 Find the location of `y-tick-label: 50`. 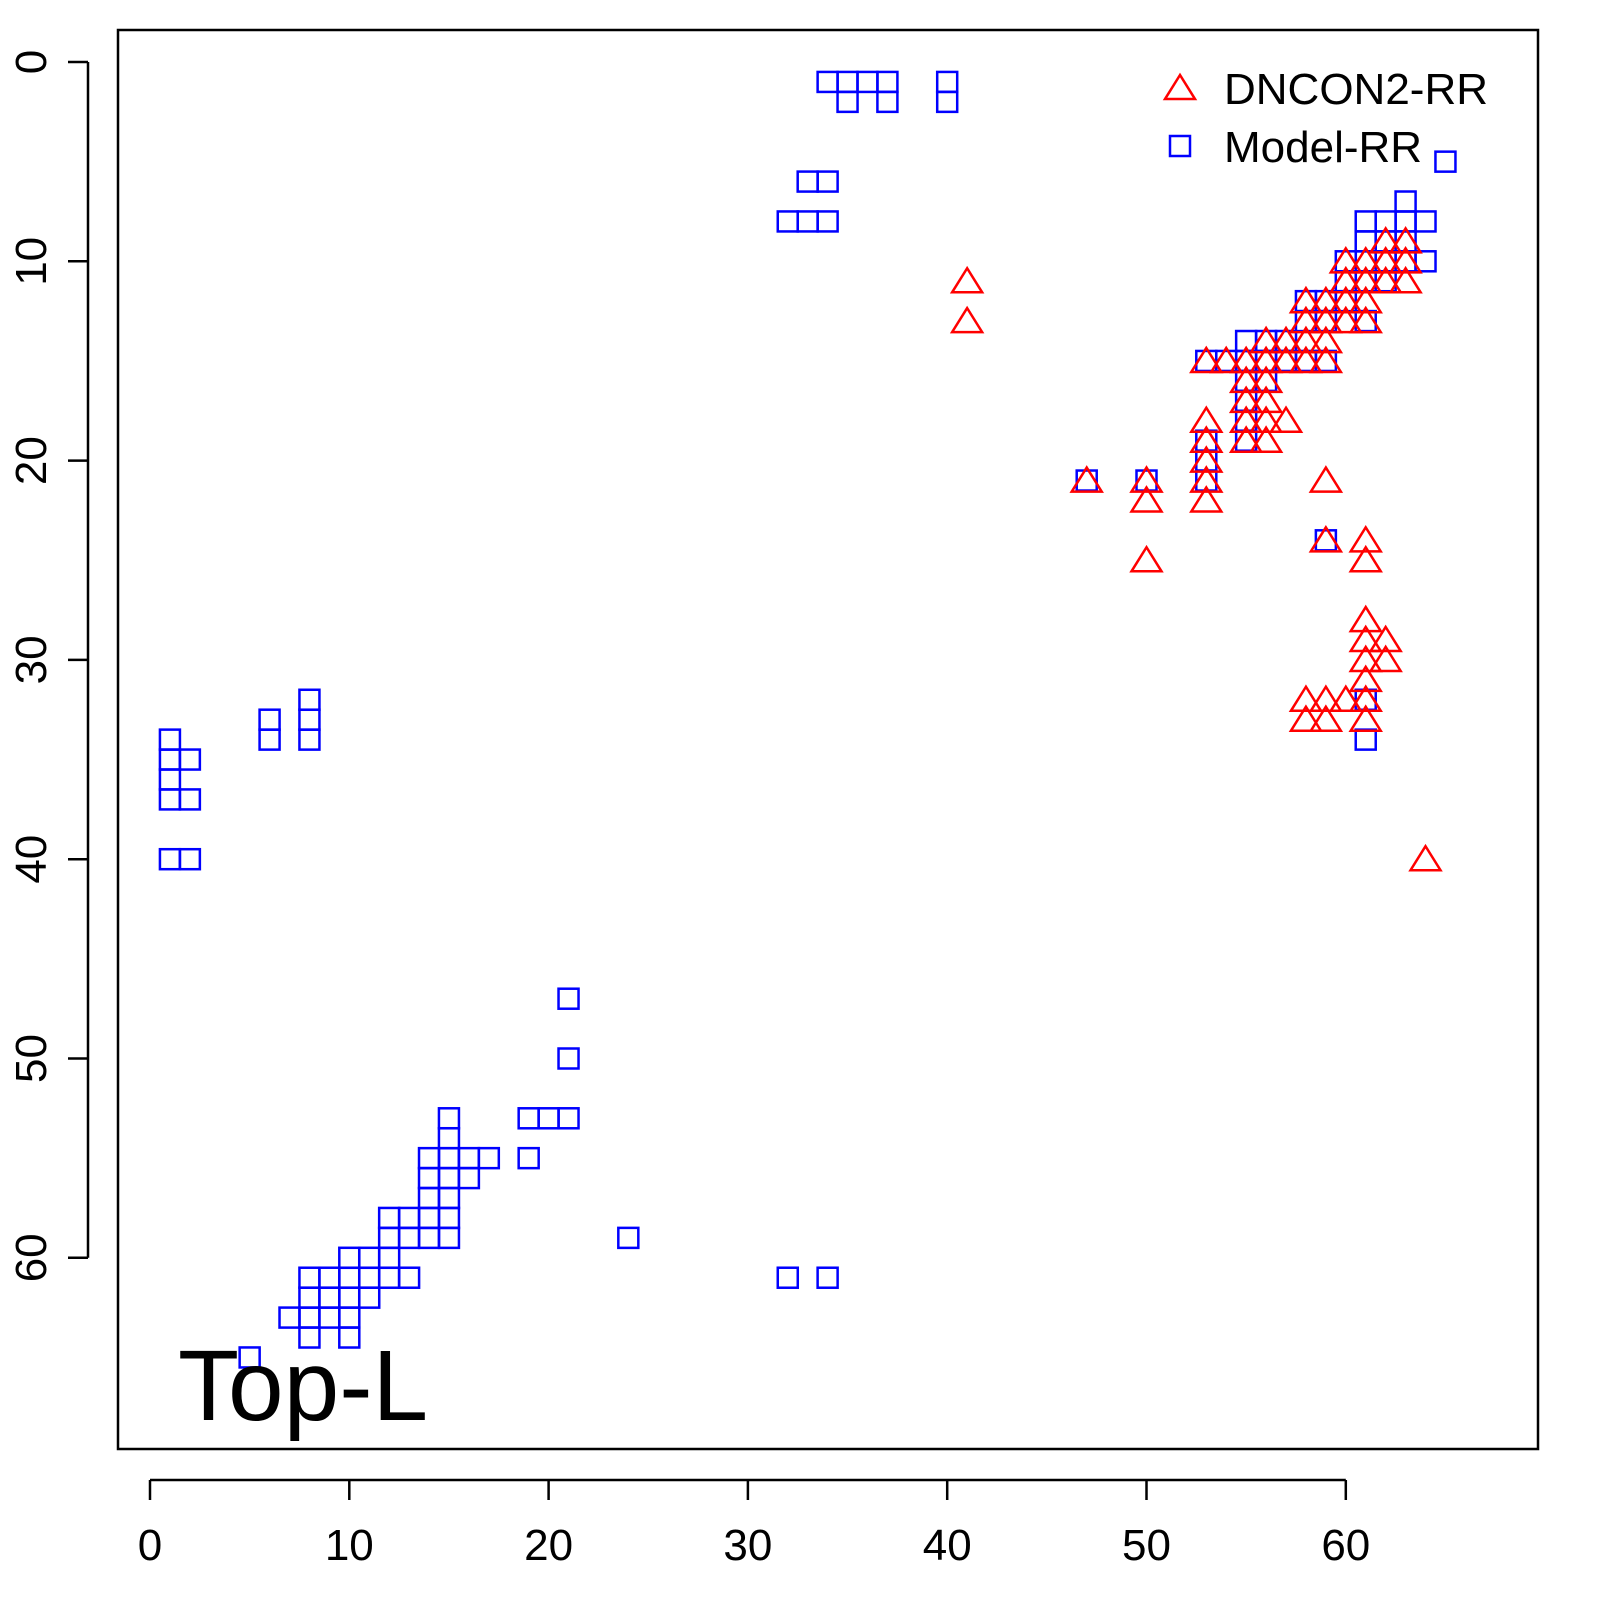

y-tick-label: 50 is located at coordinates (31, 1058).